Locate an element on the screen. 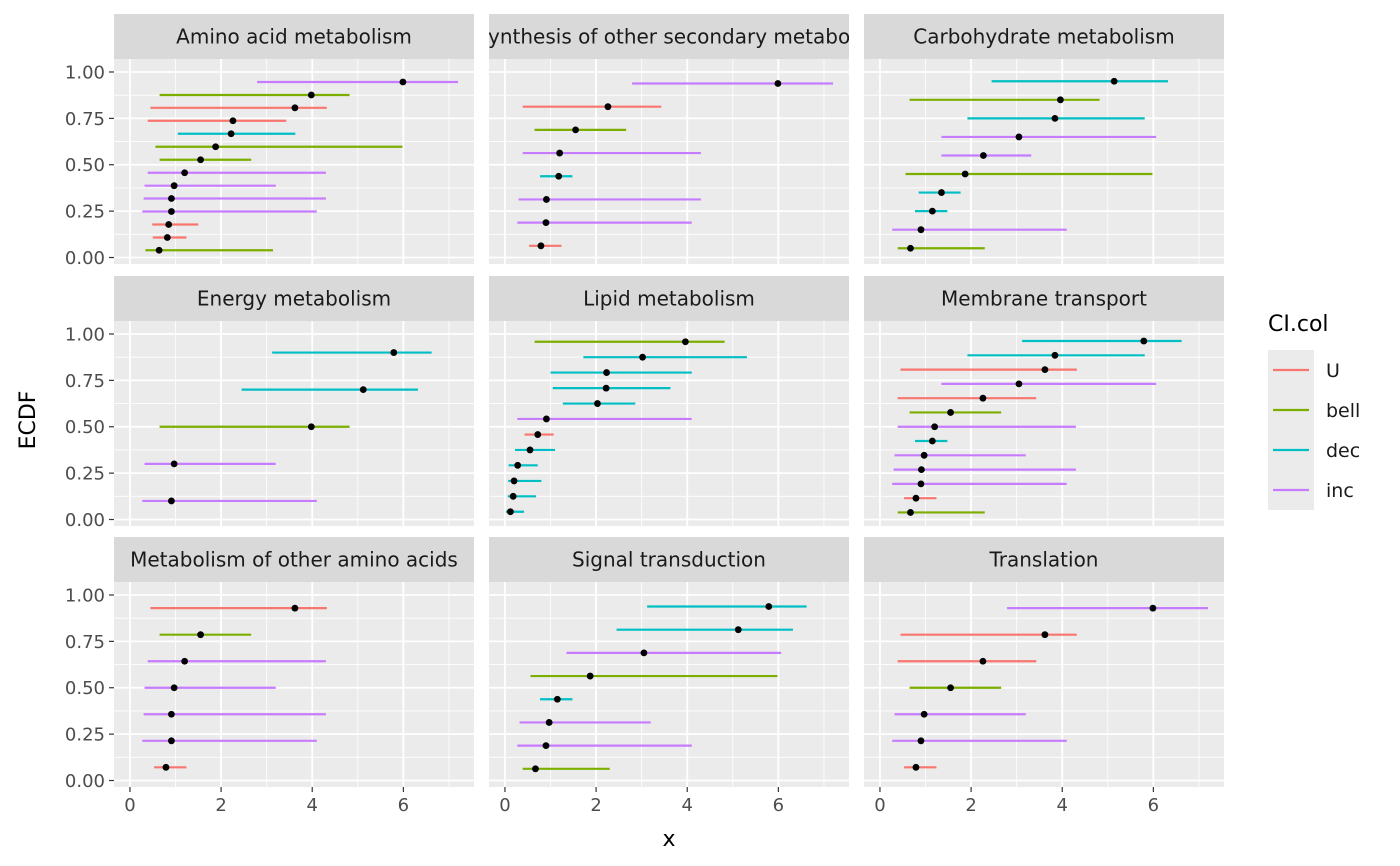  y-tick-label: 0.75 is located at coordinates (85, 642).